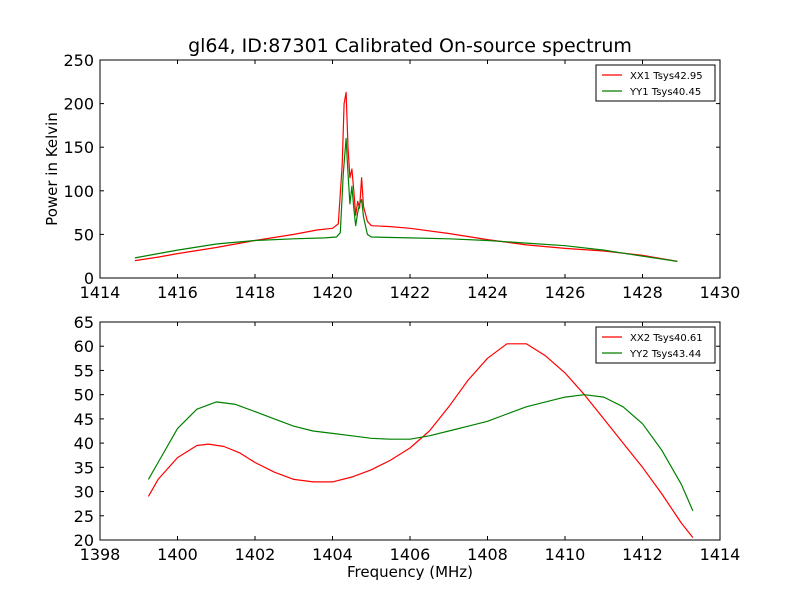  What do you see at coordinates (84, 346) in the screenshot?
I see `y-tick-label: 60` at bounding box center [84, 346].